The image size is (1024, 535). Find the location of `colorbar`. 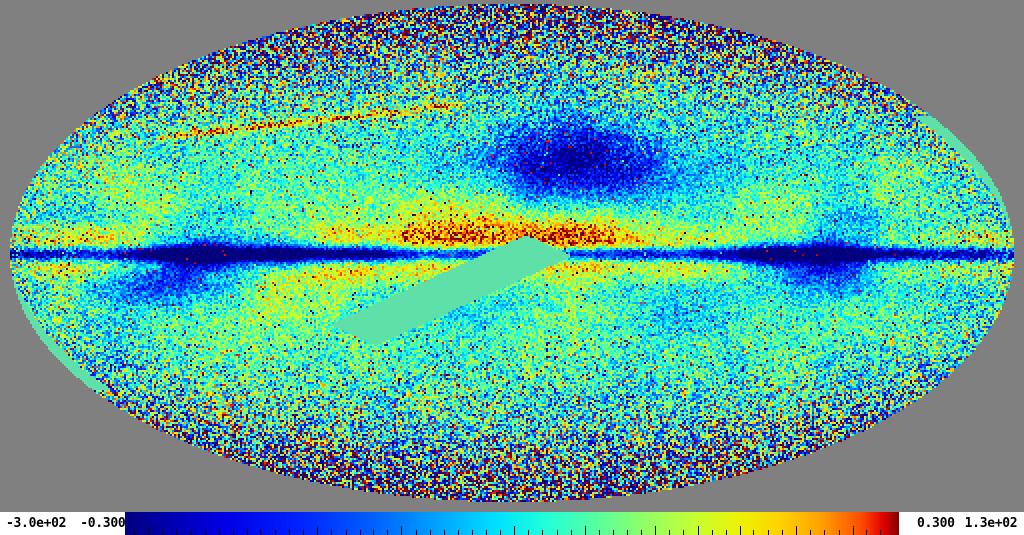

colorbar is located at coordinates (512, 523).